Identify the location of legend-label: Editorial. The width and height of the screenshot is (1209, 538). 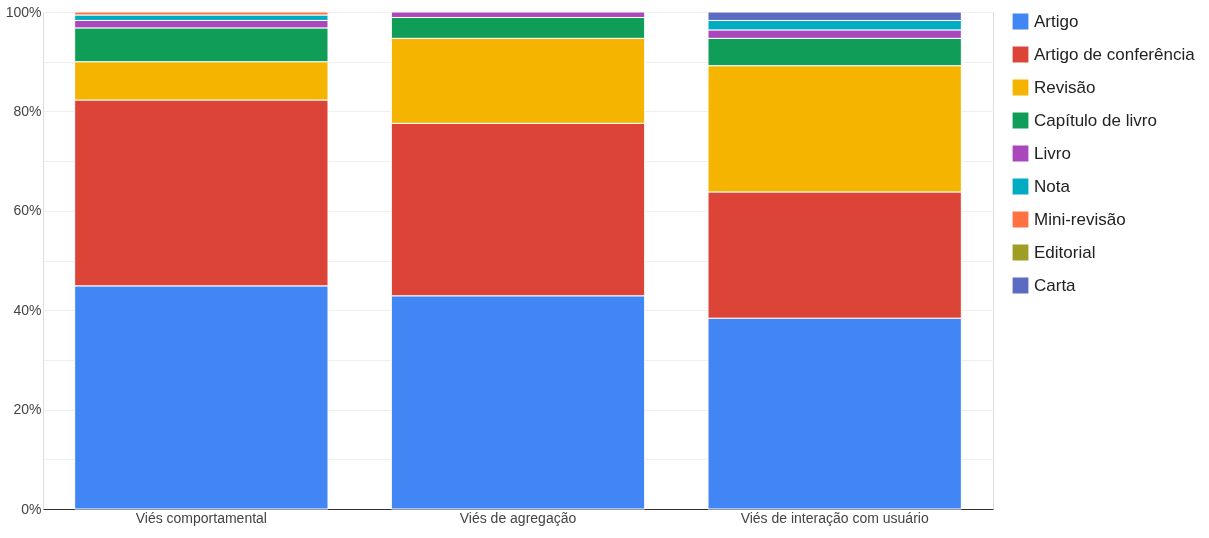
(1065, 252).